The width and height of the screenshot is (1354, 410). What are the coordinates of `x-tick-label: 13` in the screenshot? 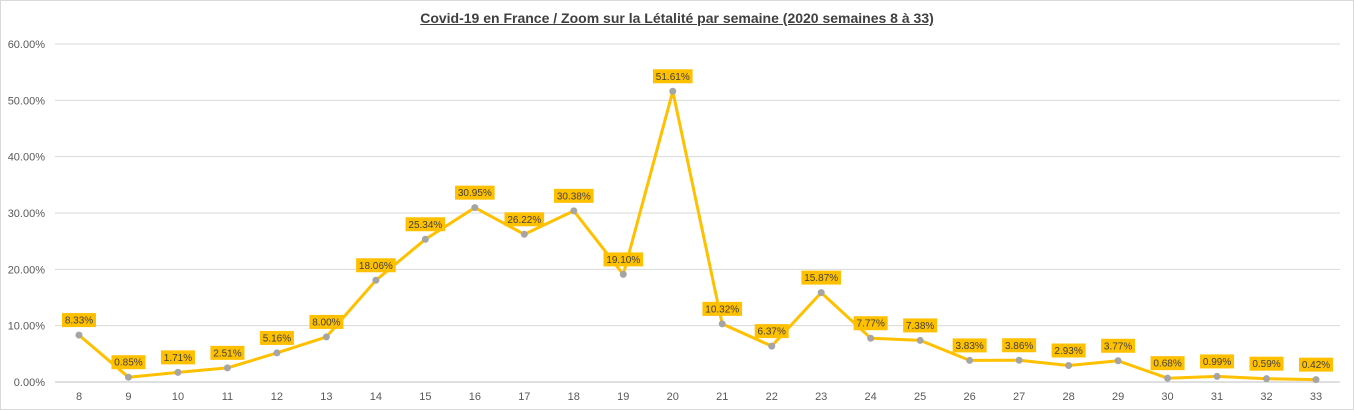 It's located at (326, 397).